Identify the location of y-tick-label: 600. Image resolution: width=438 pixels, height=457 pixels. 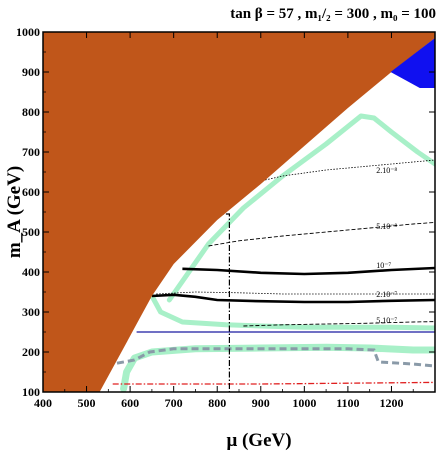
(31, 192).